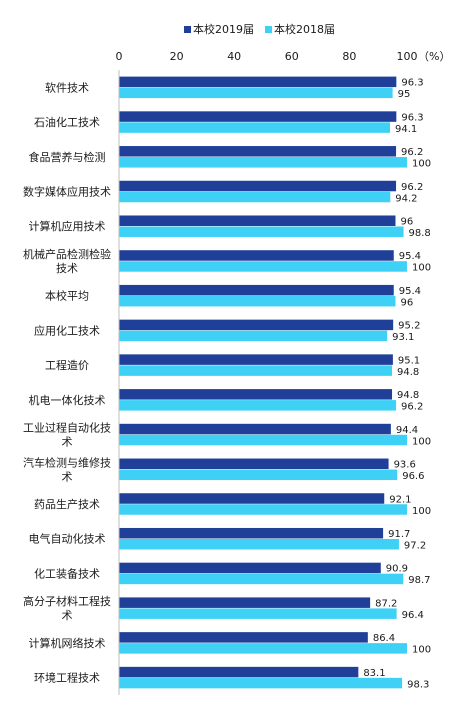 Image resolution: width=459 pixels, height=710 pixels. What do you see at coordinates (67, 608) in the screenshot?
I see `category-label-15: 高分子材料工程技术` at bounding box center [67, 608].